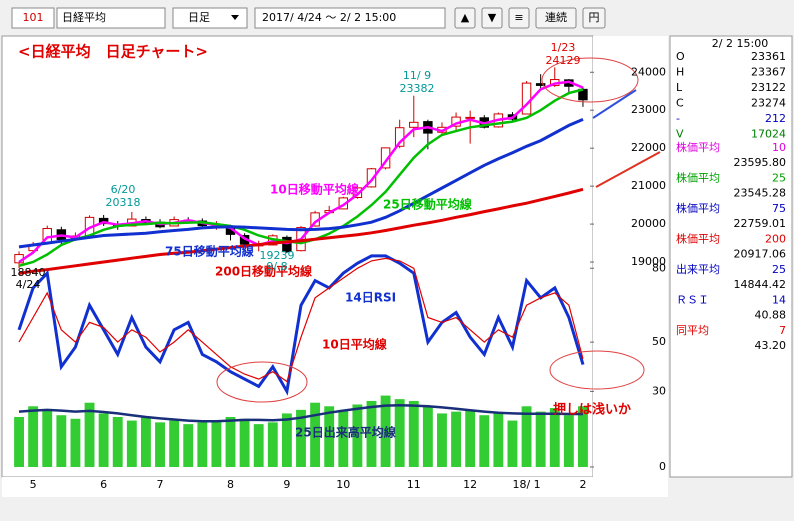 Image resolution: width=794 pixels, height=521 pixels. Describe the element at coordinates (582, 484) in the screenshot. I see `x-tick-label: 2` at that location.